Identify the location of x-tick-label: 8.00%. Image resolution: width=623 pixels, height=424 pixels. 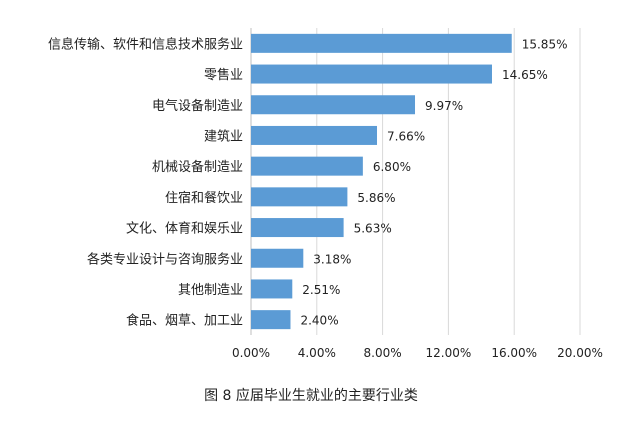
(383, 353).